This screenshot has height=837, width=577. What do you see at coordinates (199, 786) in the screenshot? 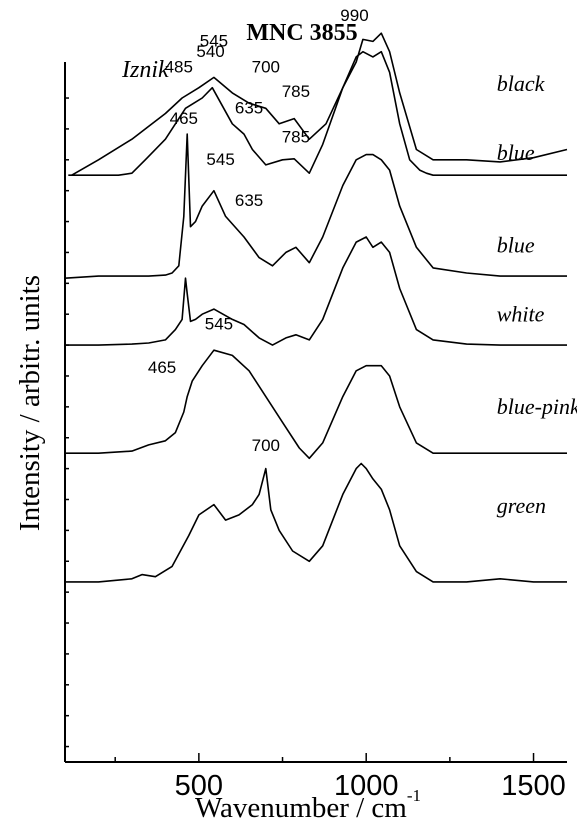
I see `x-tick-label: 500` at bounding box center [199, 786].